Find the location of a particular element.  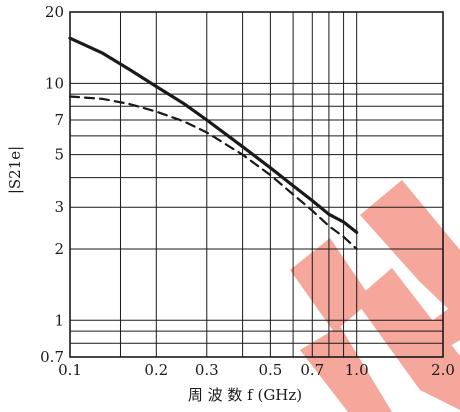

y-tick-label: 5 is located at coordinates (59, 155).